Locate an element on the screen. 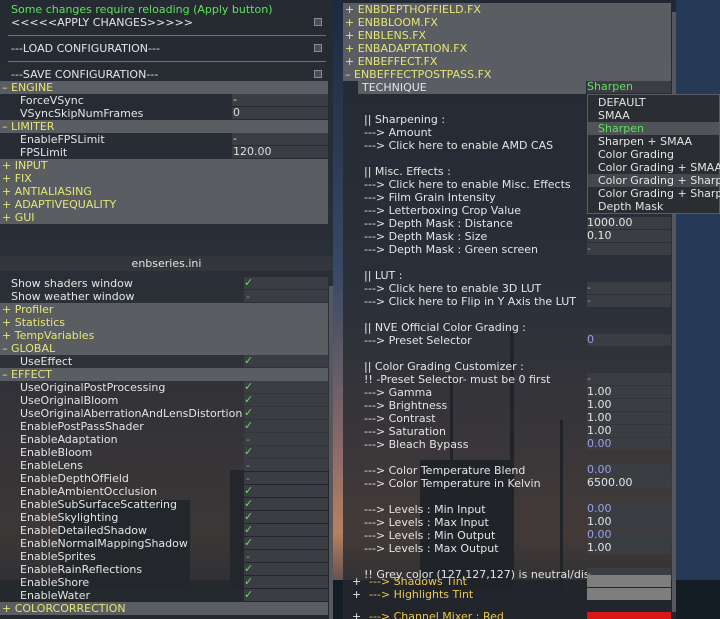 The height and width of the screenshot is (619, 720). use-effect-check-icon: ✓ is located at coordinates (249, 360).